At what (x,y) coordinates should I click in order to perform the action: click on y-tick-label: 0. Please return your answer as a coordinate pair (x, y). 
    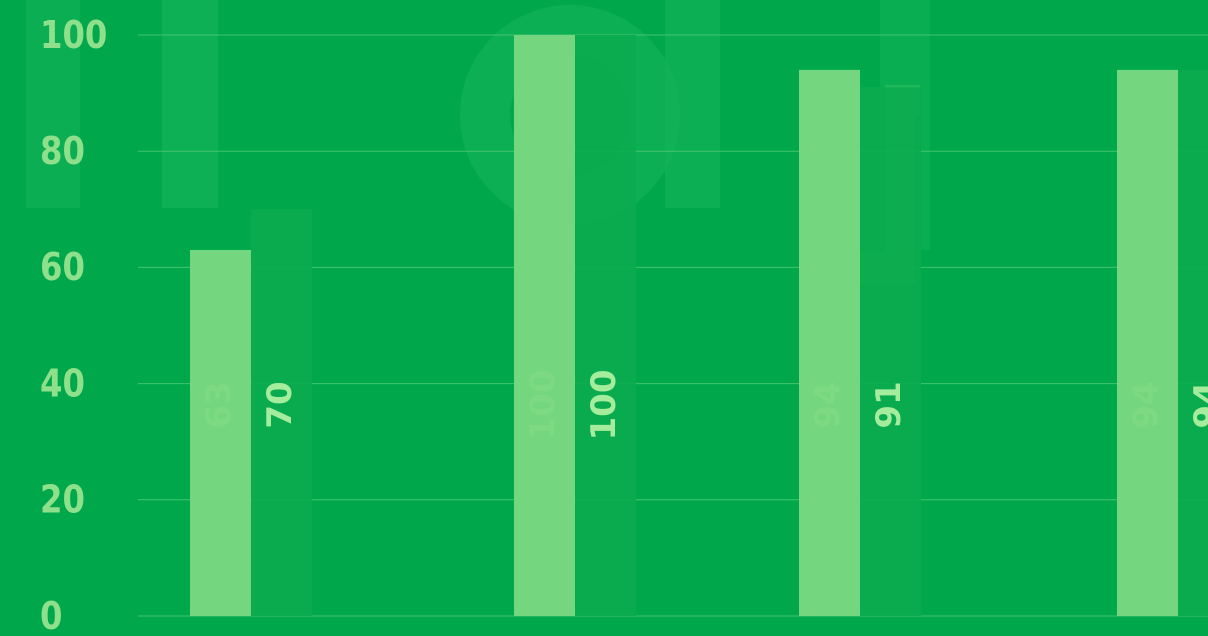
    Looking at the image, I should click on (51, 615).